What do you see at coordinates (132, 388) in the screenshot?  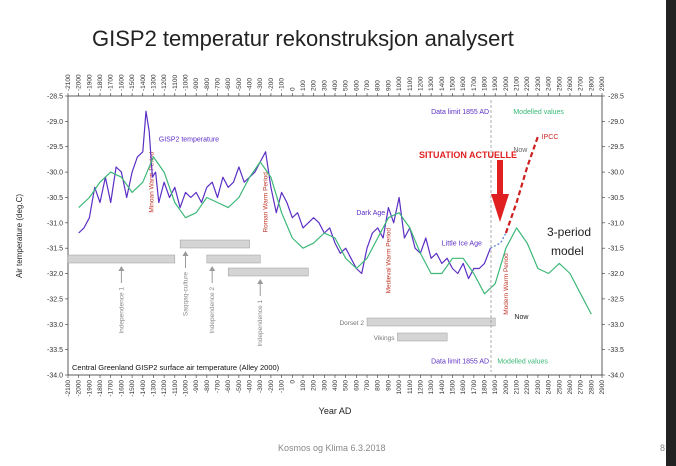 I see `x-tick-label: -1500` at bounding box center [132, 388].